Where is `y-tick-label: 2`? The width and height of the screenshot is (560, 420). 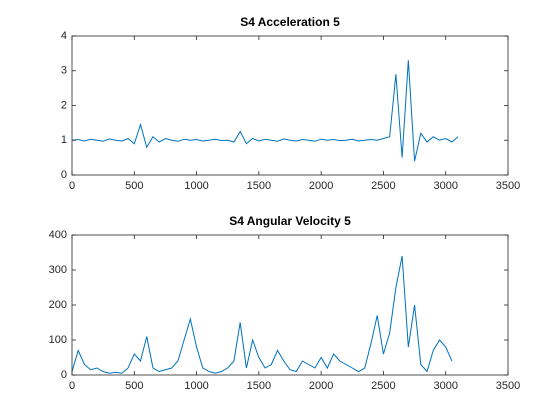
y-tick-label: 2 is located at coordinates (64, 105).